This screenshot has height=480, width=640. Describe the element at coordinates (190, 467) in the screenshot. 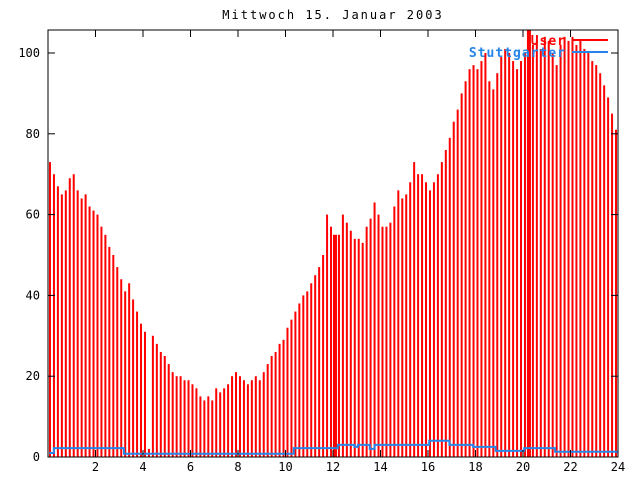

I see `x-tick-label: 6` at that location.